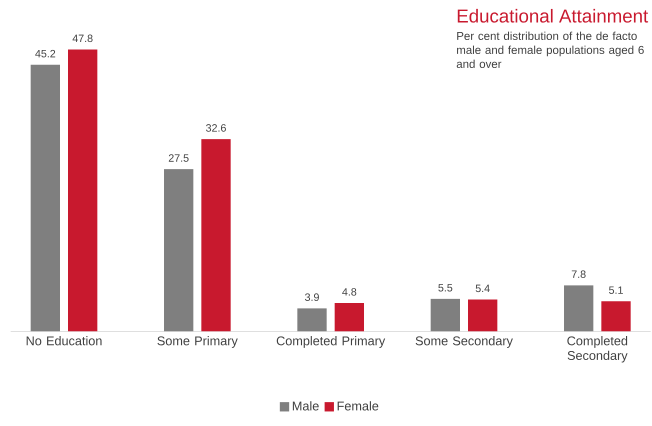 The image size is (652, 426). I want to click on chart-title: Educational Attainment, so click(553, 15).